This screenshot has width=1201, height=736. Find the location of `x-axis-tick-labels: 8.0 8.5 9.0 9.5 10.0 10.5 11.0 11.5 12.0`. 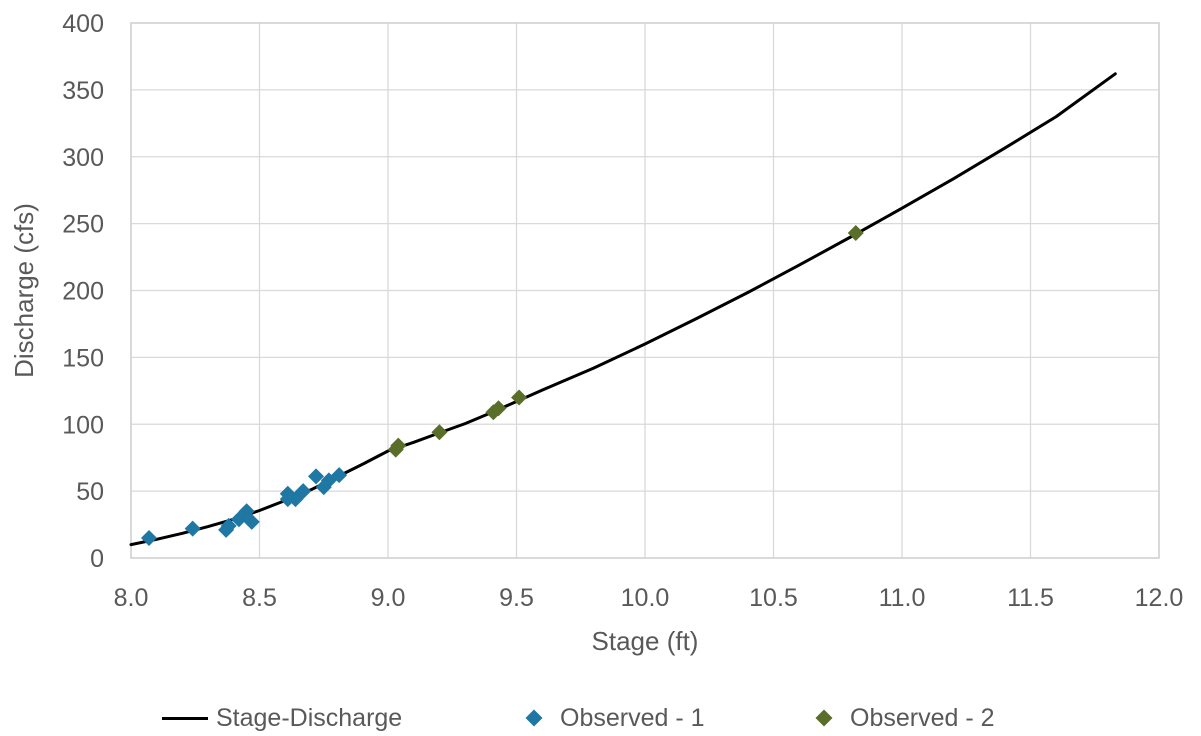

x-axis-tick-labels: 8.0 8.5 9.0 9.5 10.0 10.5 11.0 11.5 12.0 is located at coordinates (649, 598).